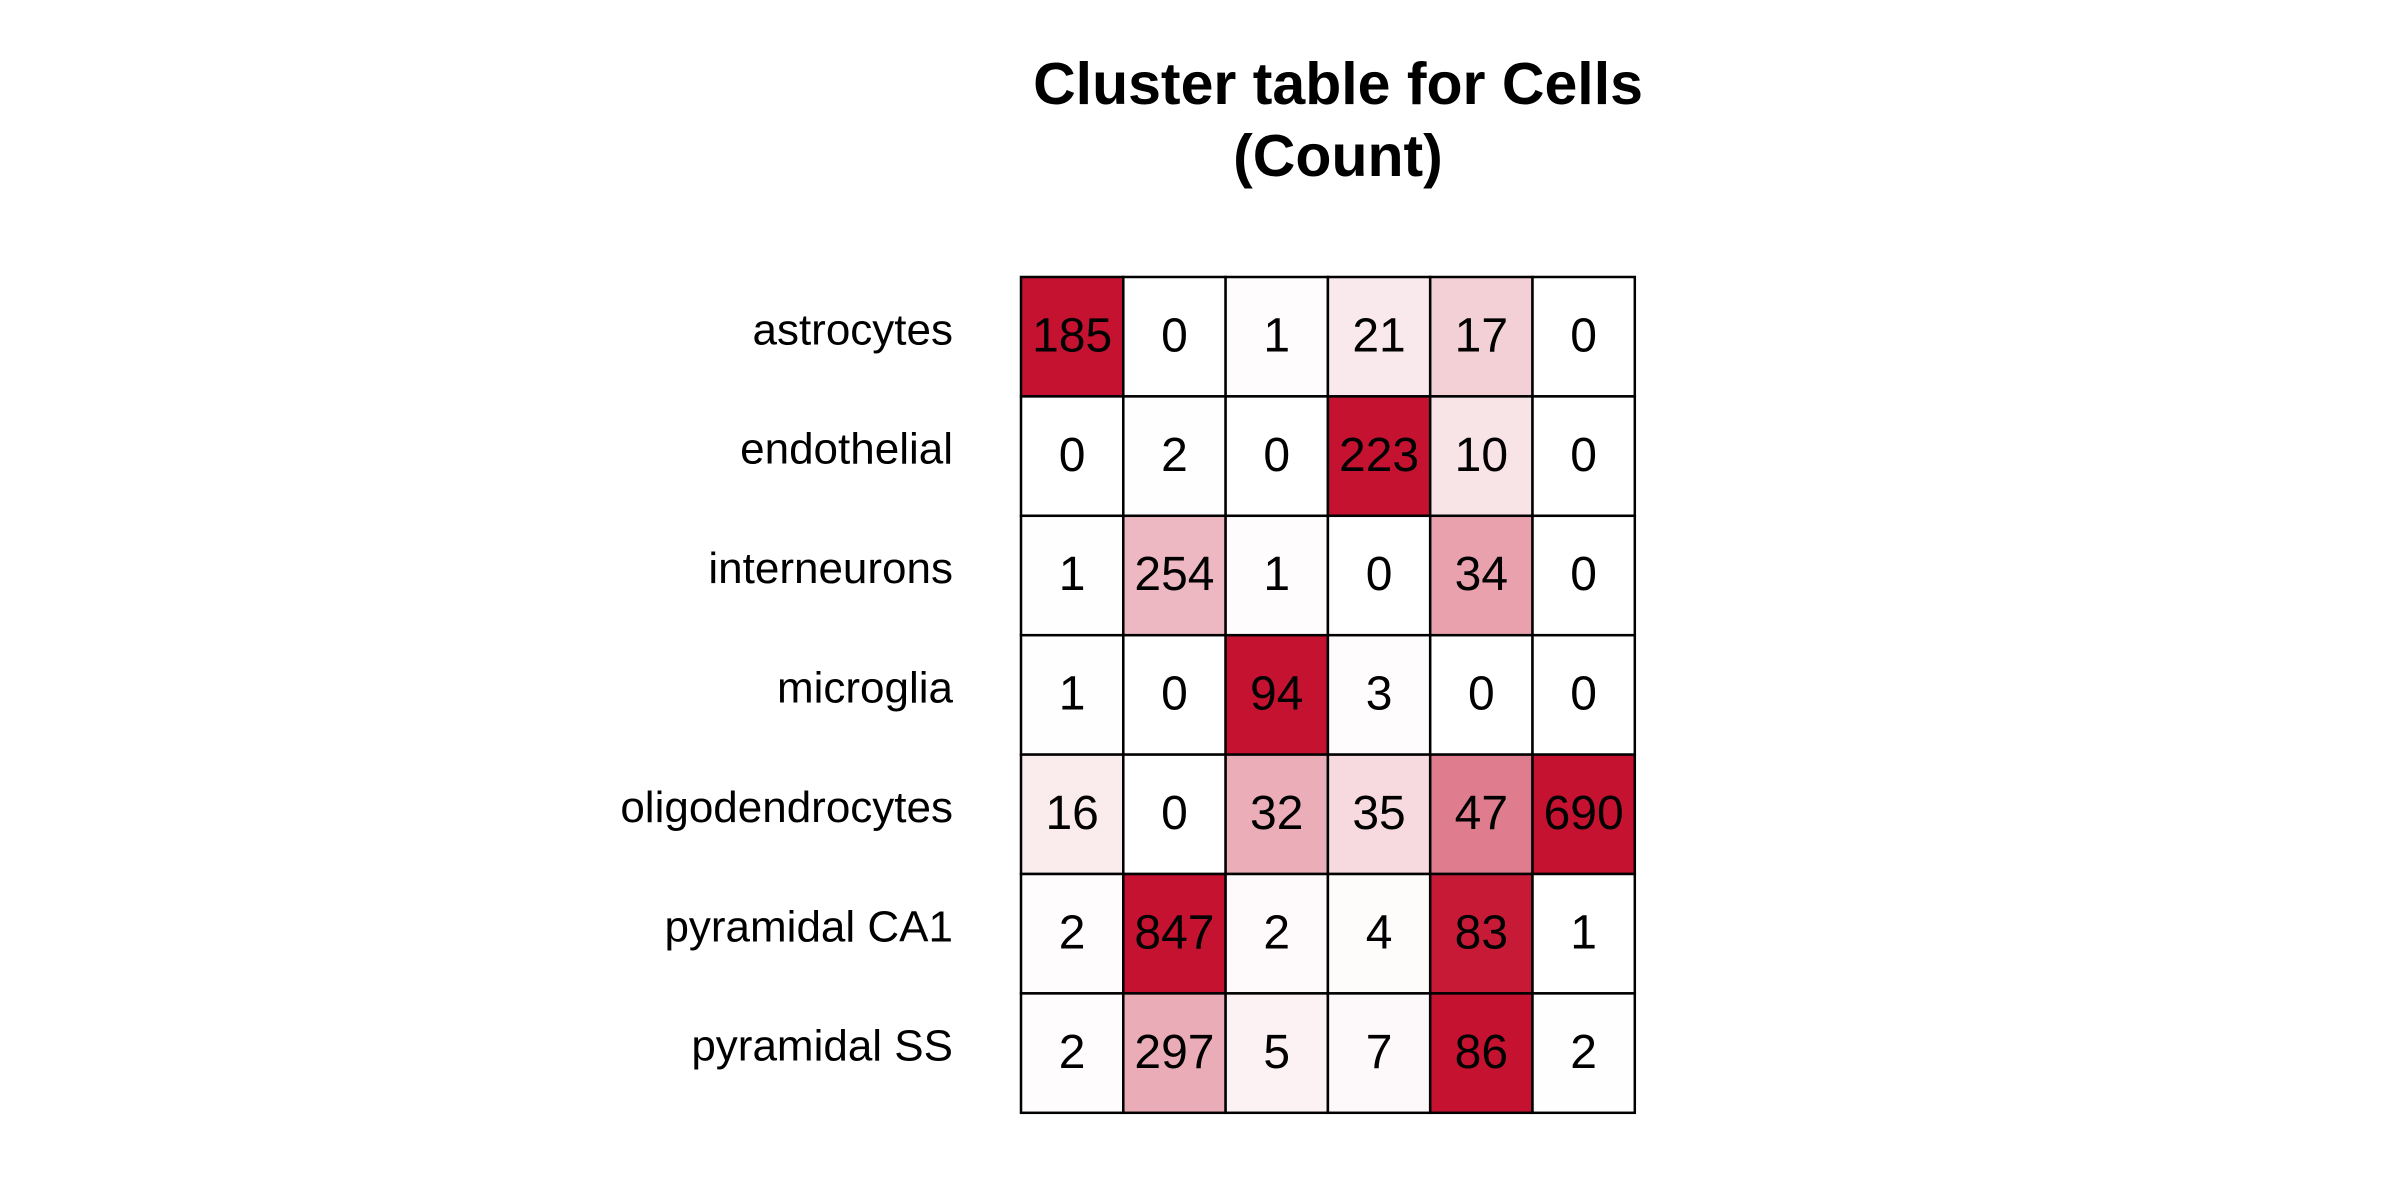 Image resolution: width=2400 pixels, height=1200 pixels. I want to click on cell-value-label: 847, so click(1174, 932).